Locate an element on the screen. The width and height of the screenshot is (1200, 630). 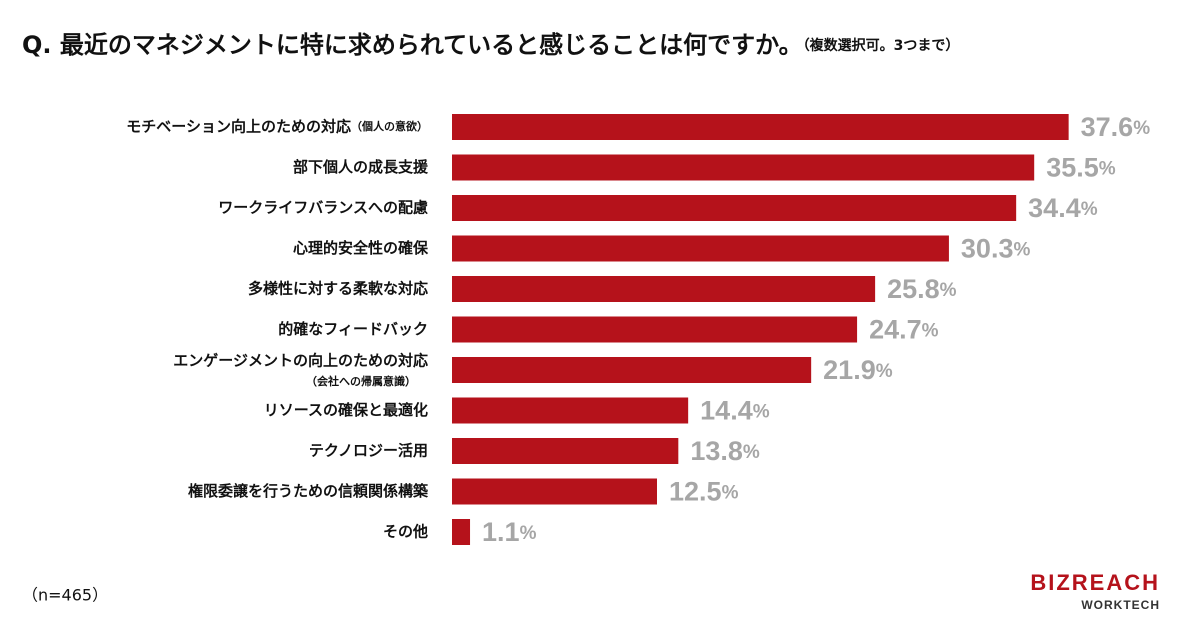
y-tick-label: 部下個人の成長支援 is located at coordinates (361, 167).